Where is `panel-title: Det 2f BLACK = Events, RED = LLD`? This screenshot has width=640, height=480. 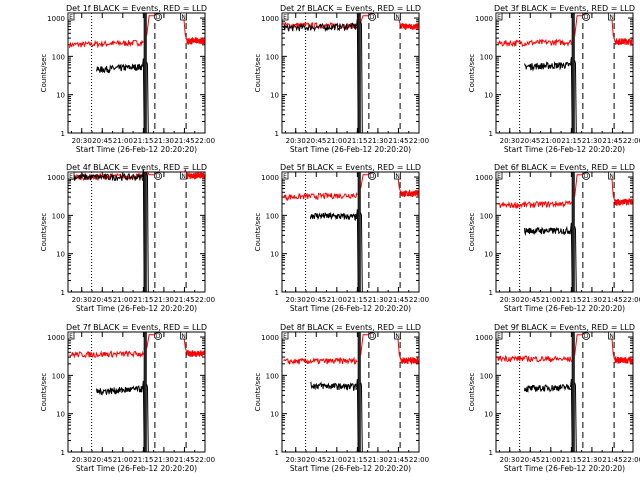
panel-title: Det 2f BLACK = Events, RED = LLD is located at coordinates (350, 8).